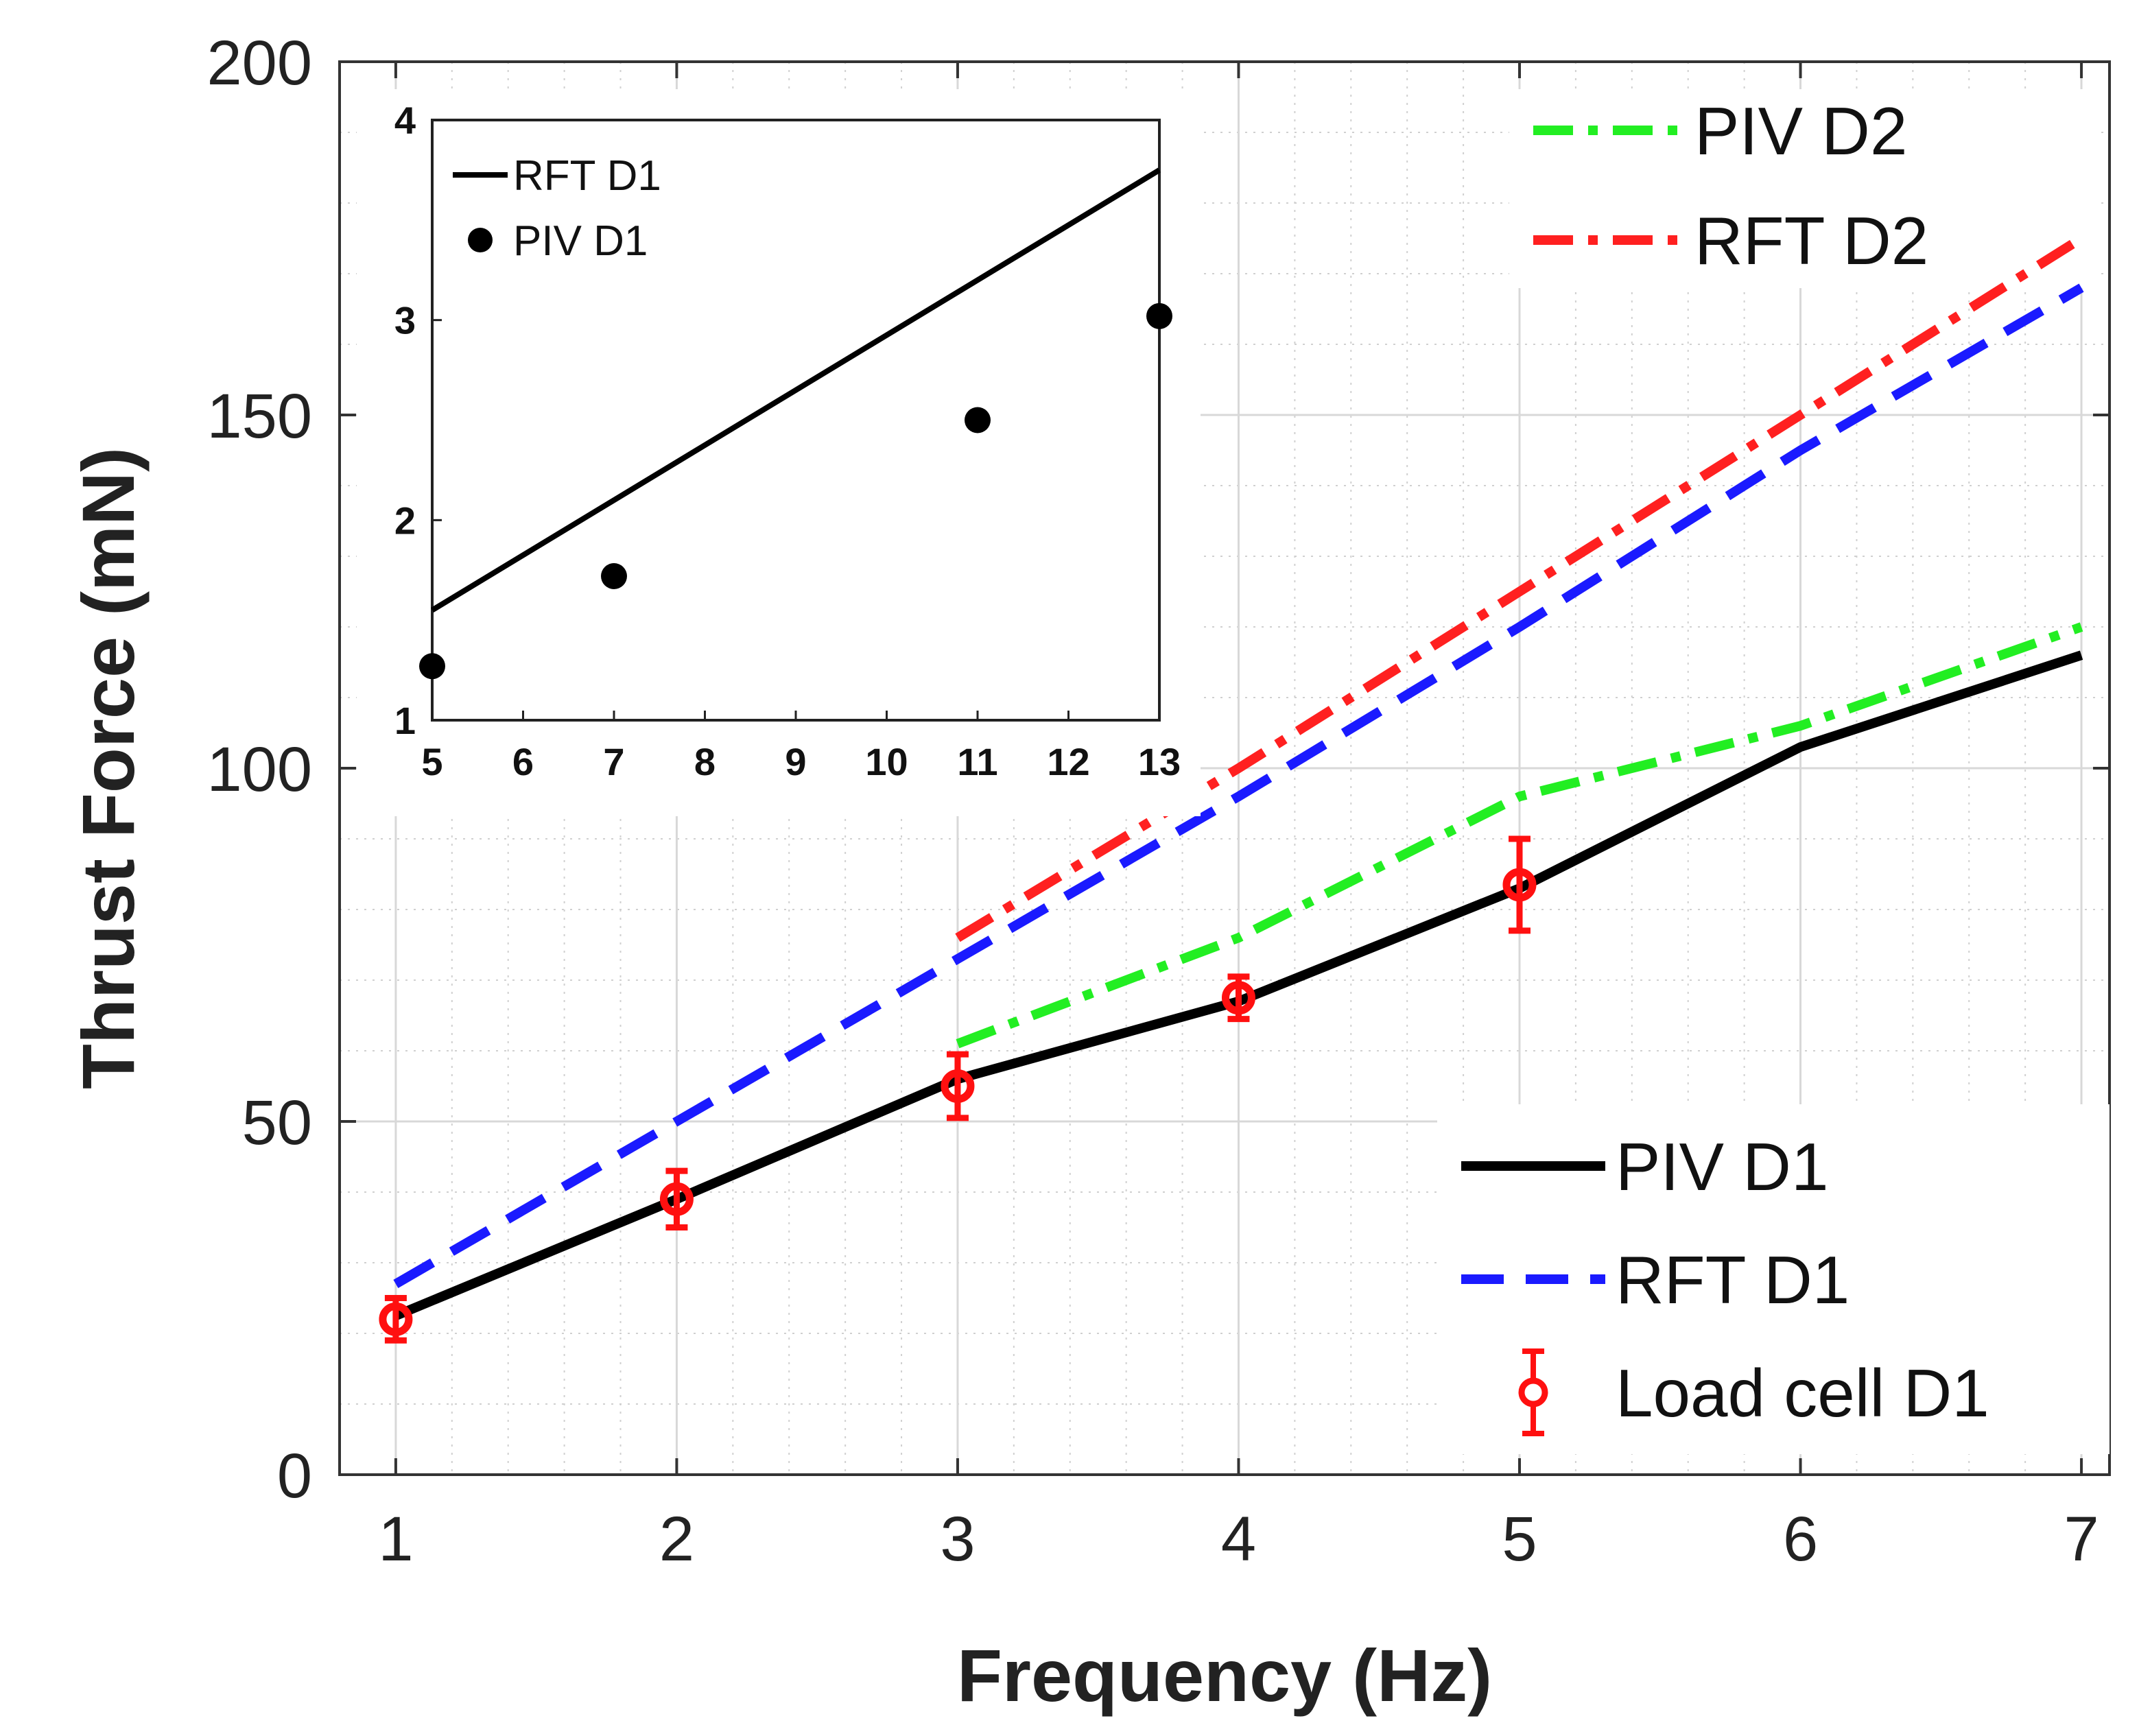 This screenshot has width=2139, height=1736. I want to click on inset-x-tick-label: 6, so click(523, 762).